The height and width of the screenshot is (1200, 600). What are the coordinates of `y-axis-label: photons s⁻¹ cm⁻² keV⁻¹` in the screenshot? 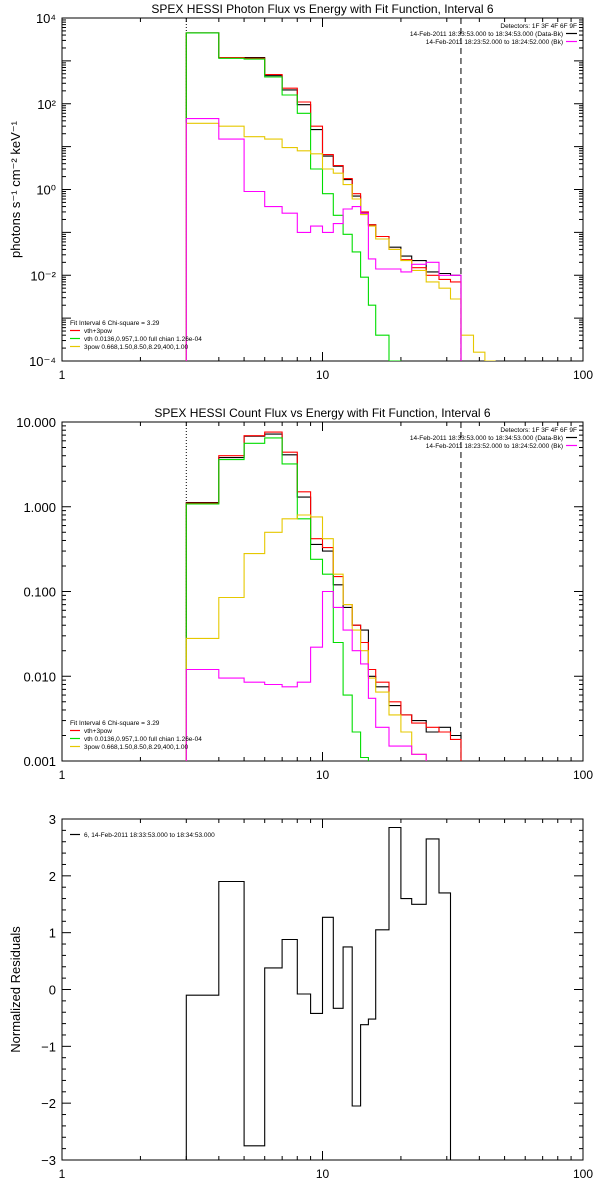 It's located at (15, 189).